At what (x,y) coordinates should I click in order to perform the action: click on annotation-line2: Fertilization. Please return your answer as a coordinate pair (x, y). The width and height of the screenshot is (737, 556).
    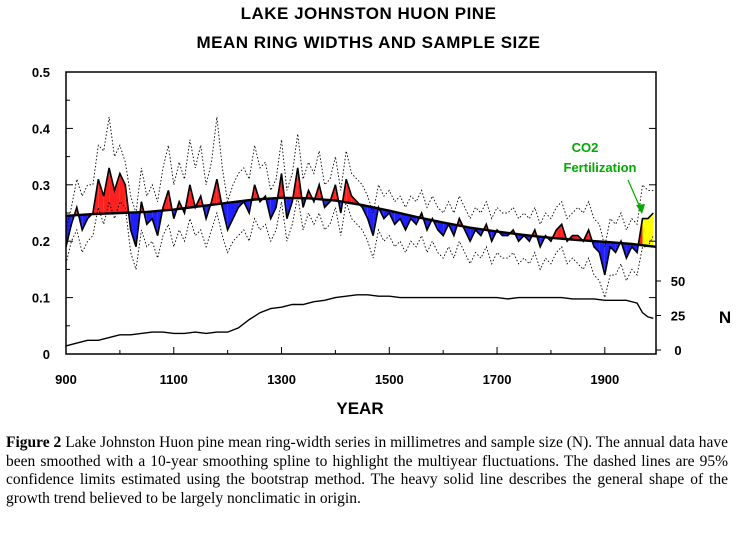
    Looking at the image, I should click on (600, 167).